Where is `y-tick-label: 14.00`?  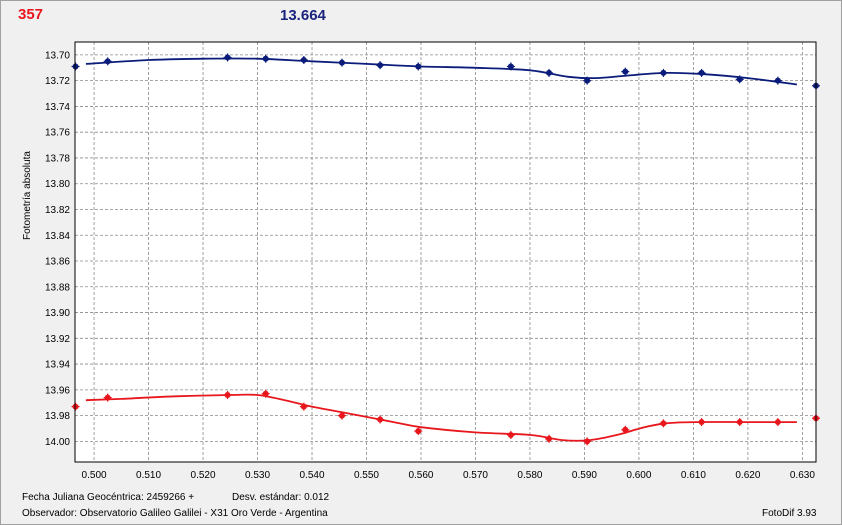 y-tick-label: 14.00 is located at coordinates (57, 442).